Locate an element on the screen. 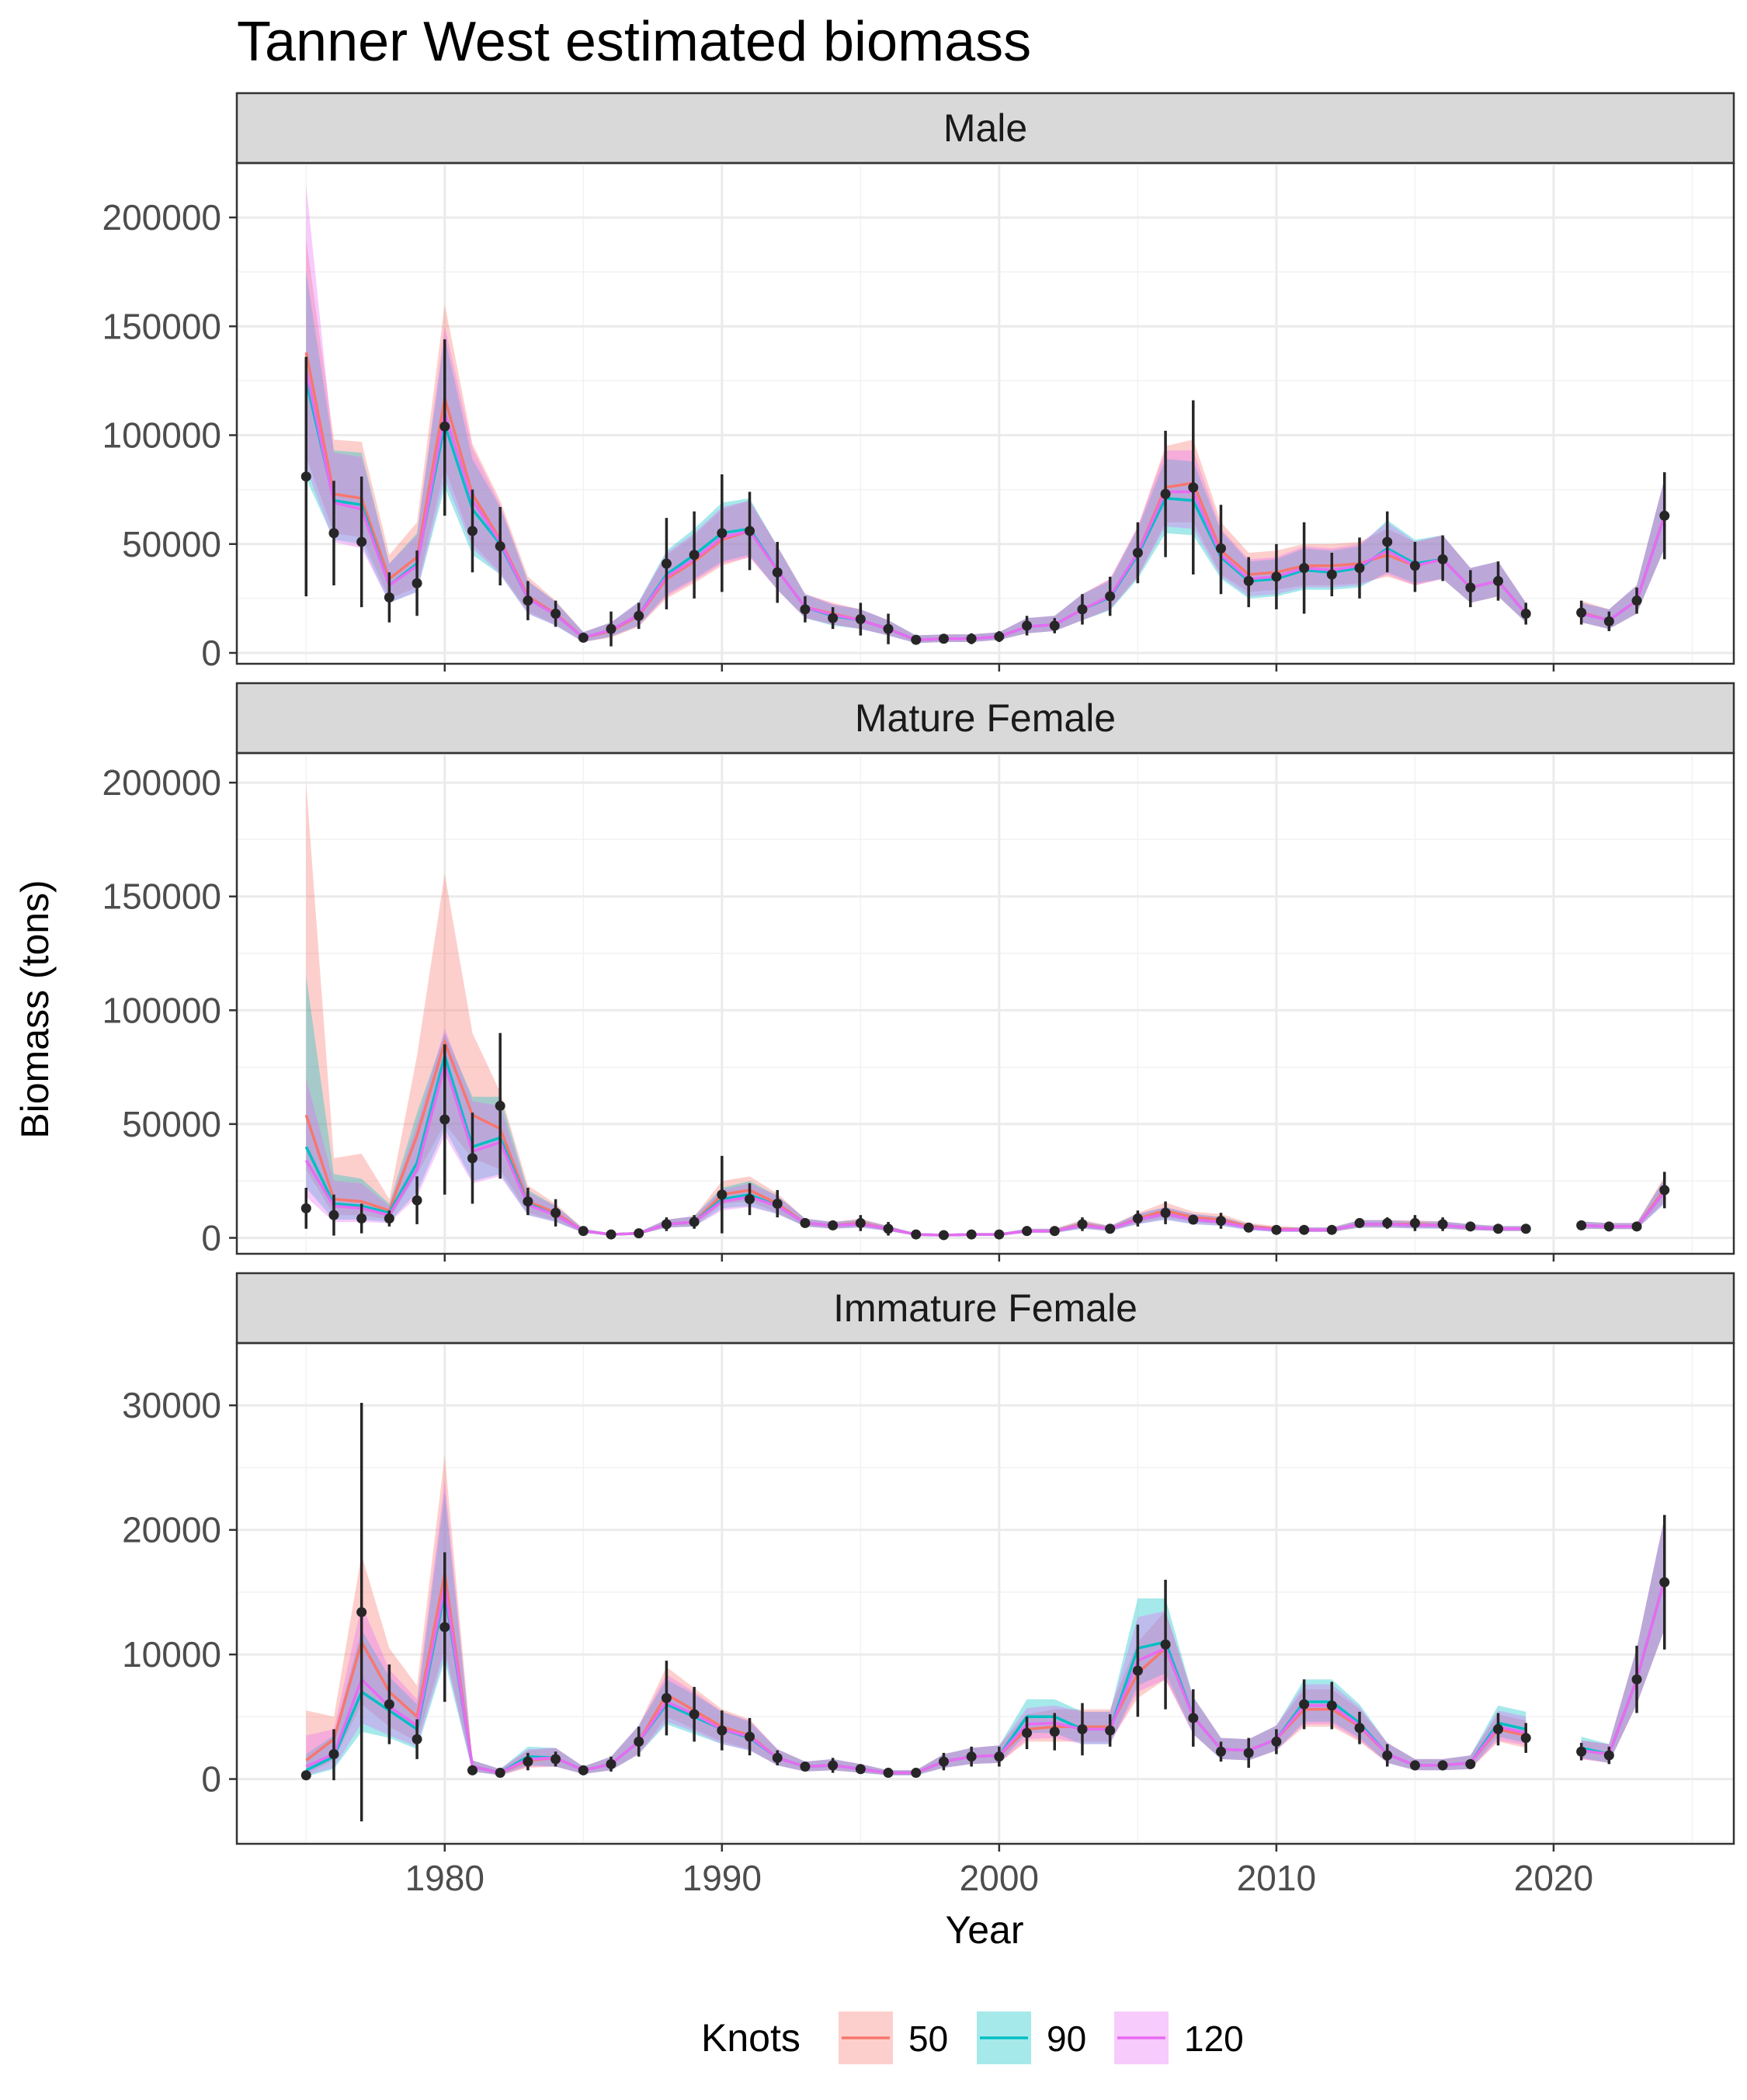  x-tick-label: 1990 is located at coordinates (722, 1878).